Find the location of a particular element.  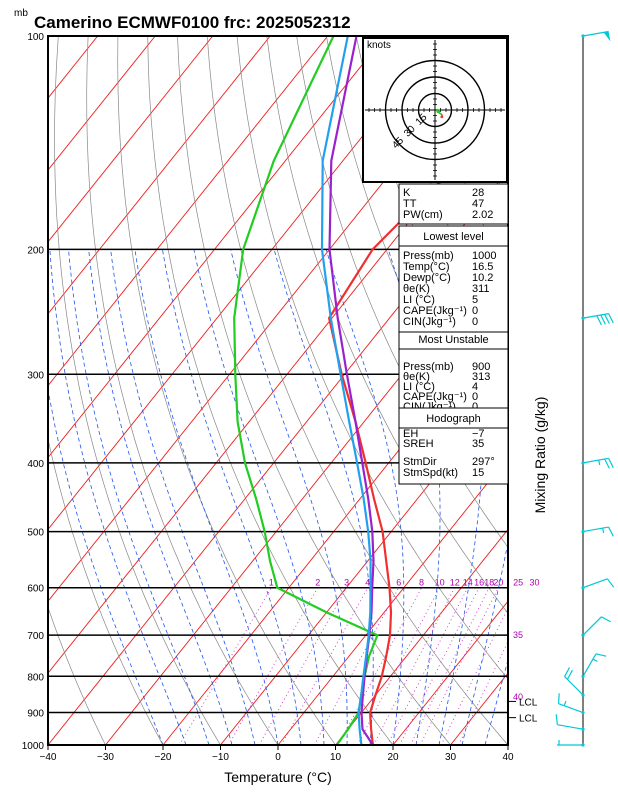

x-tick-label: −40 is located at coordinates (48, 757).